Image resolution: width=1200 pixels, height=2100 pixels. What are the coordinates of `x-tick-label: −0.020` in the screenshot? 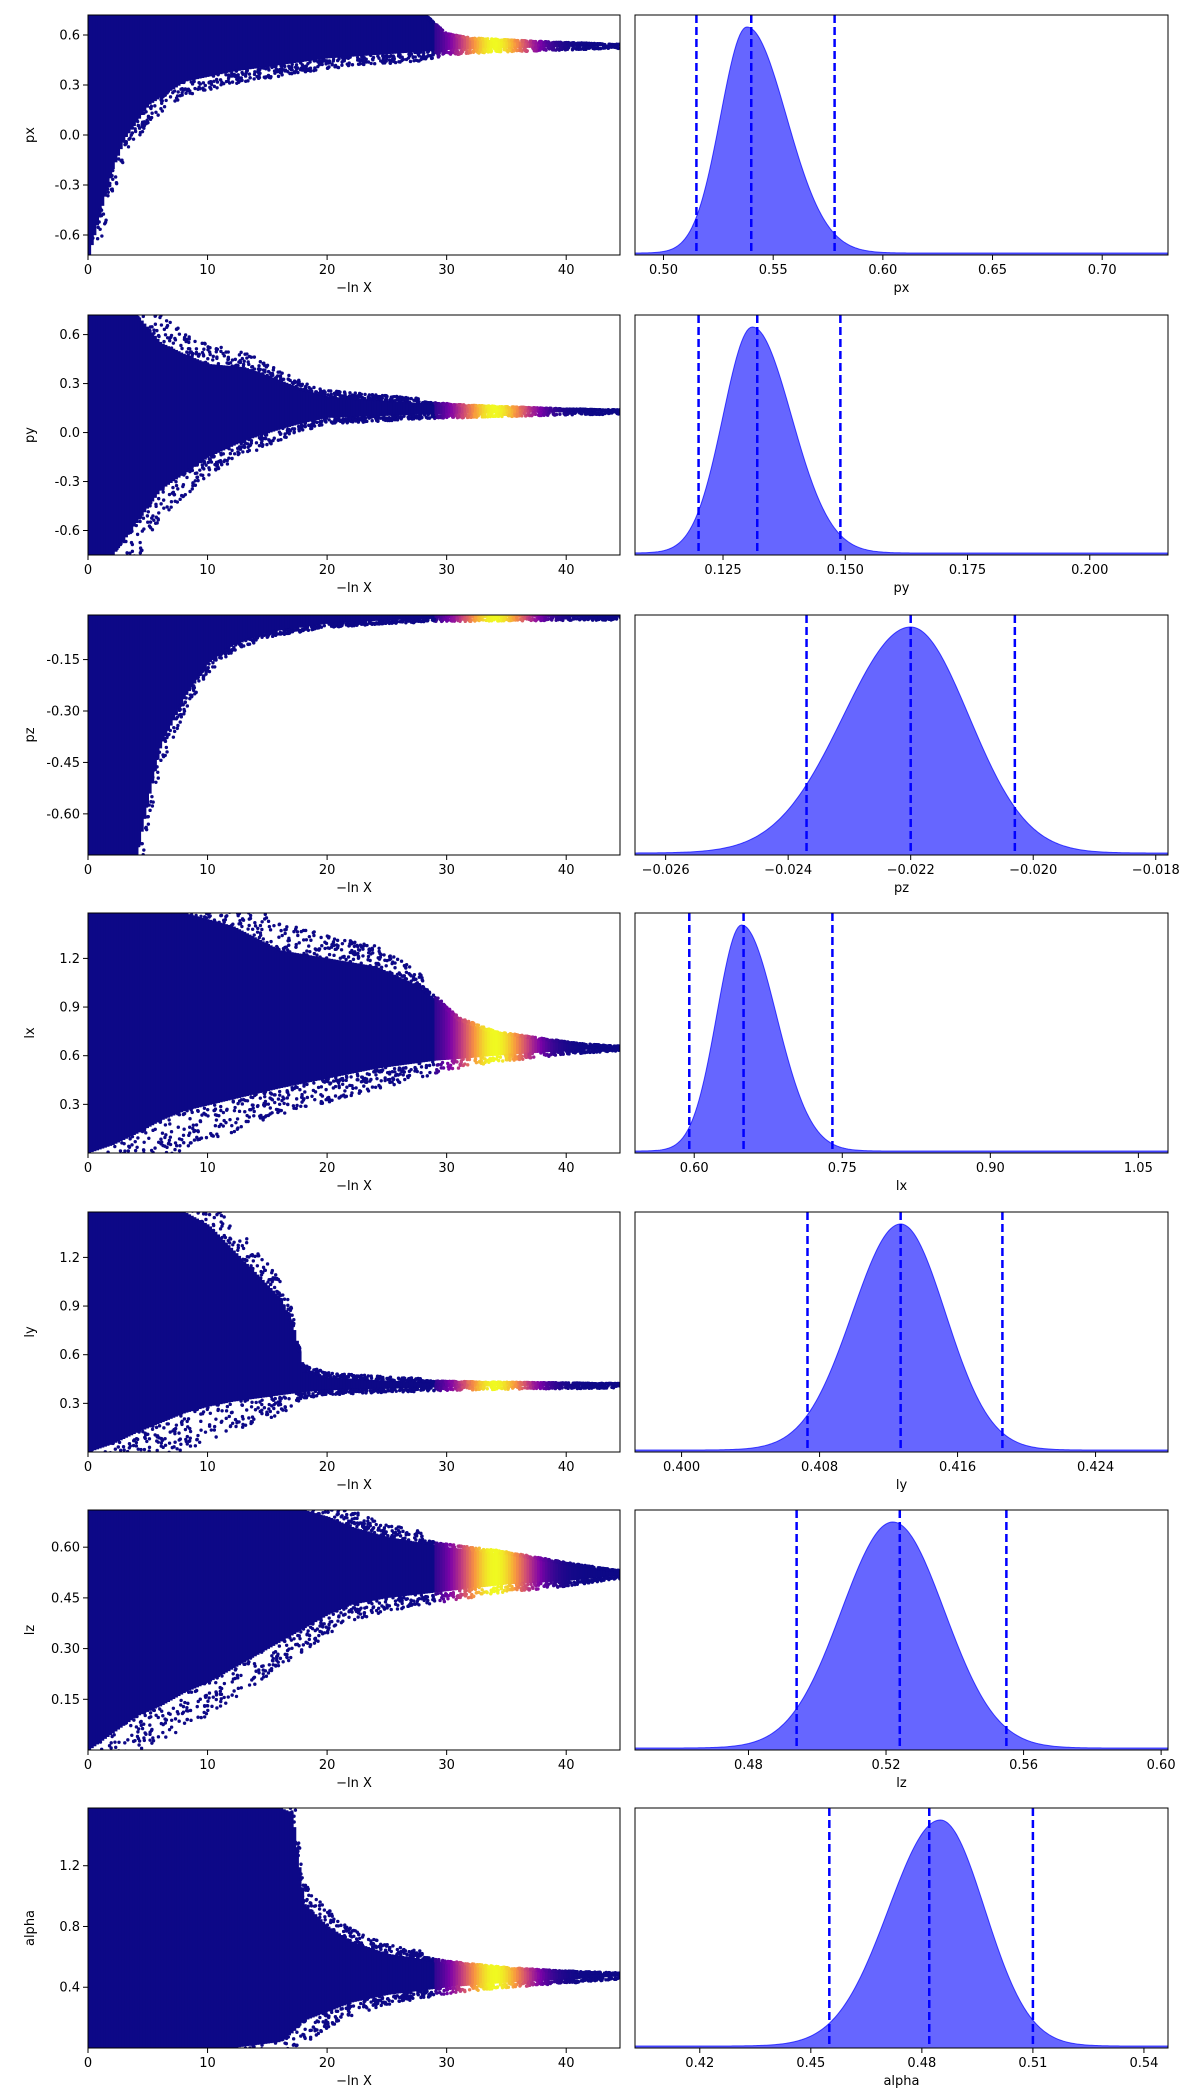 It's located at (1033, 870).